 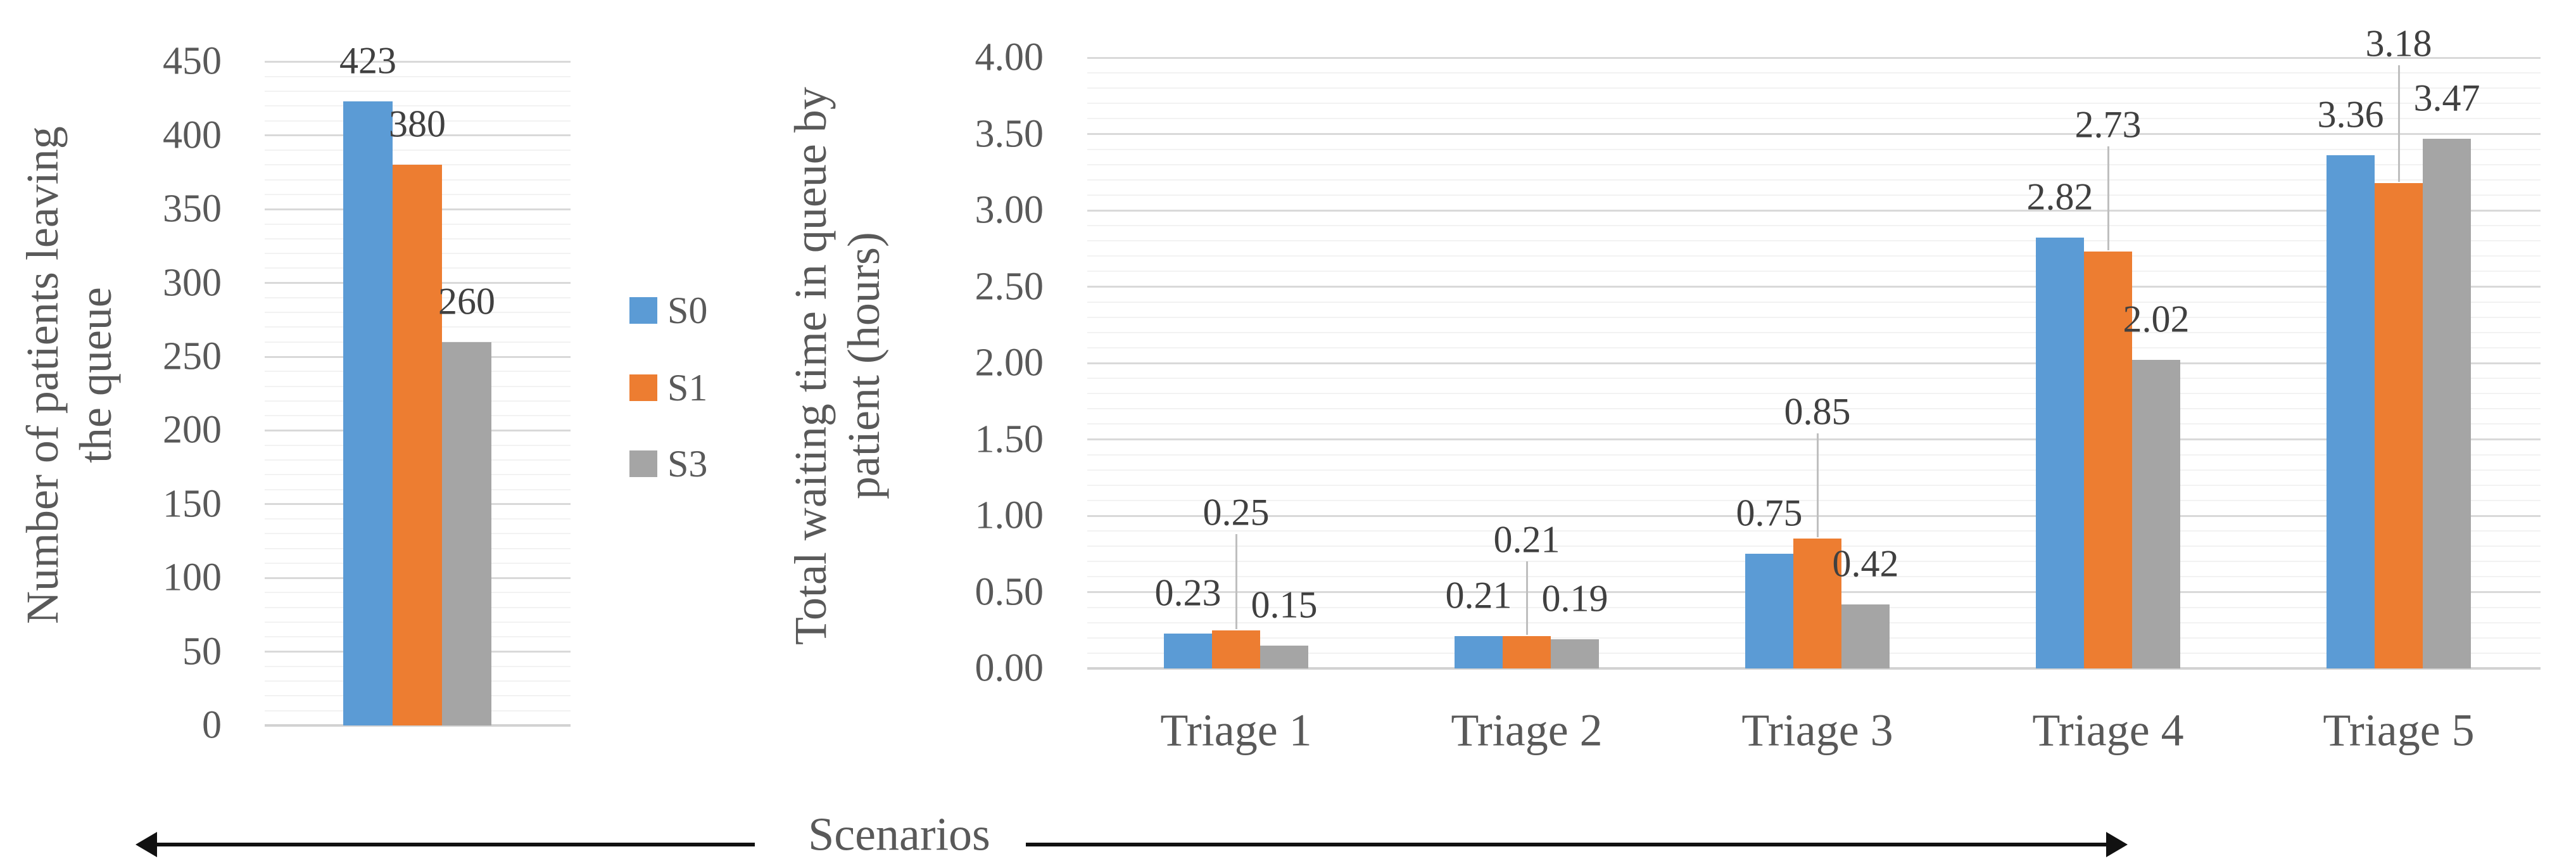 I want to click on category-label: Triage 1, so click(x=1236, y=730).